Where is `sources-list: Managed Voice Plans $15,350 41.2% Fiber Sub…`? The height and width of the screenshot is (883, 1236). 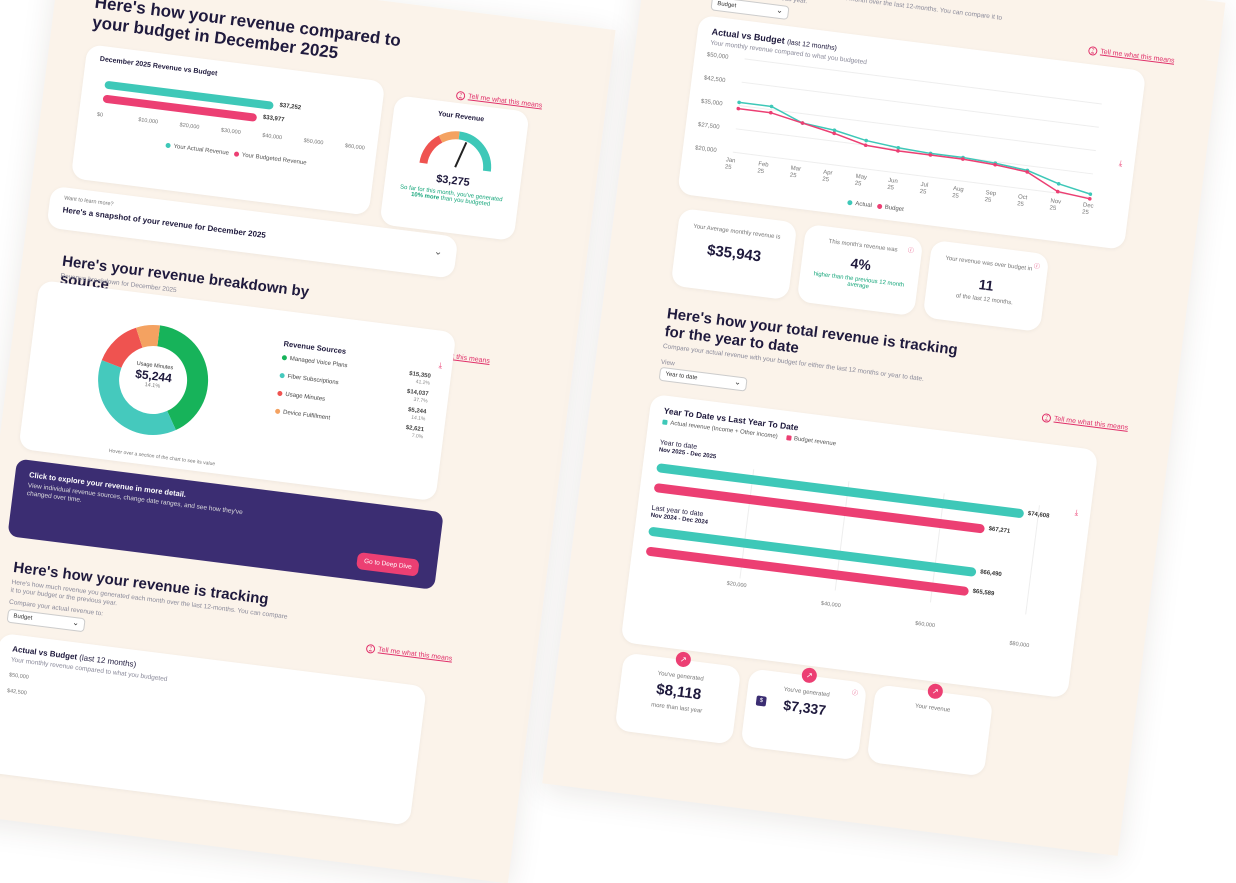
sources-list: Managed Voice Plans $15,350 41.2% Fiber Sub… is located at coordinates (352, 399).